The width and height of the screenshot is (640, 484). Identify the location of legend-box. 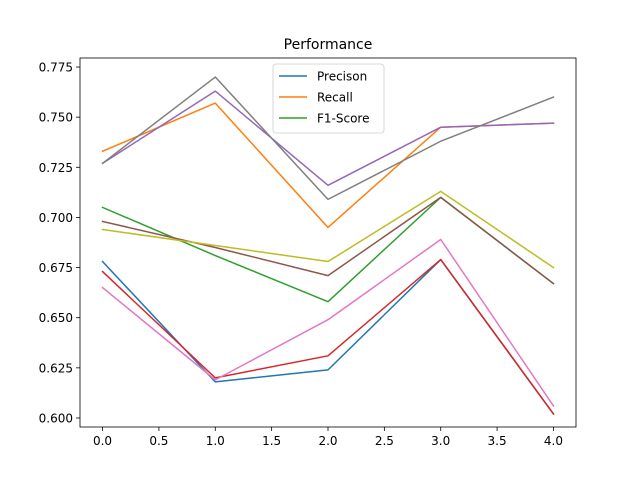
(328, 98).